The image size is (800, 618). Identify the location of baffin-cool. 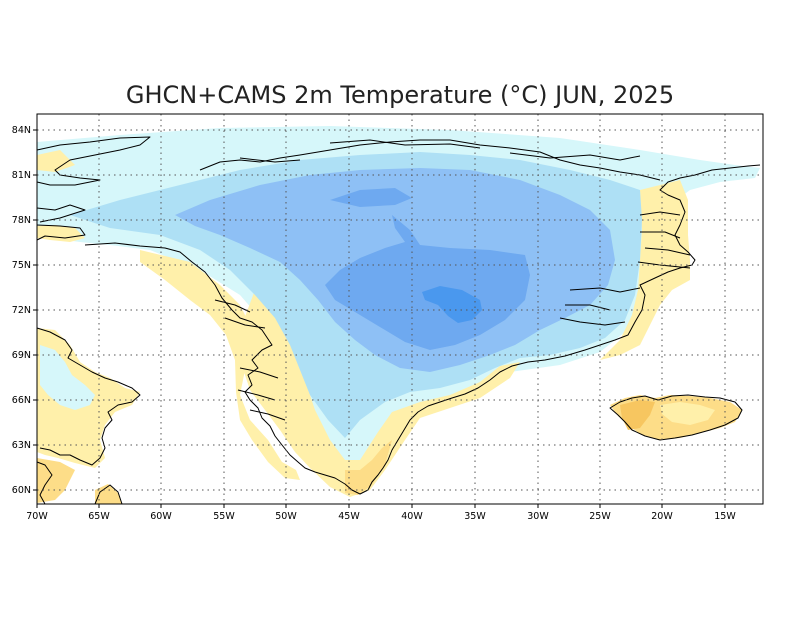
(67, 377).